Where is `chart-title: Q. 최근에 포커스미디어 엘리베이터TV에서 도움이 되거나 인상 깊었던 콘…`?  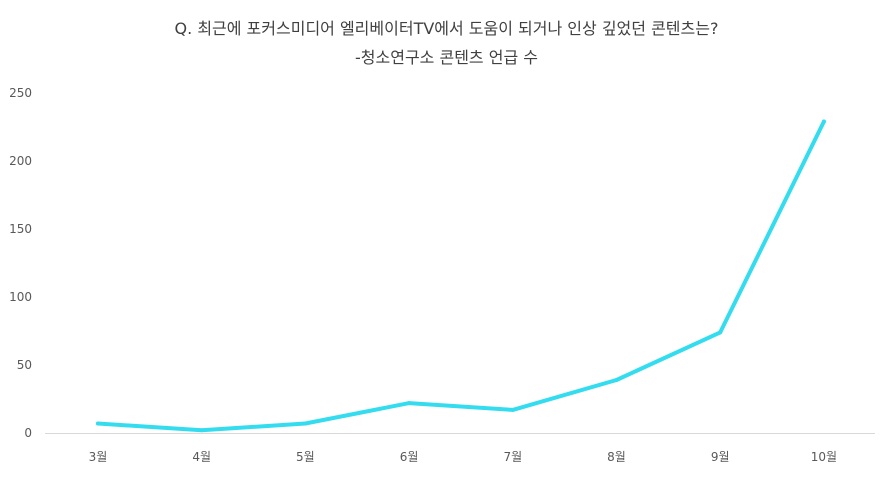 chart-title: Q. 최근에 포커스미디어 엘리베이터TV에서 도움이 되거나 인상 깊었던 콘… is located at coordinates (446, 43).